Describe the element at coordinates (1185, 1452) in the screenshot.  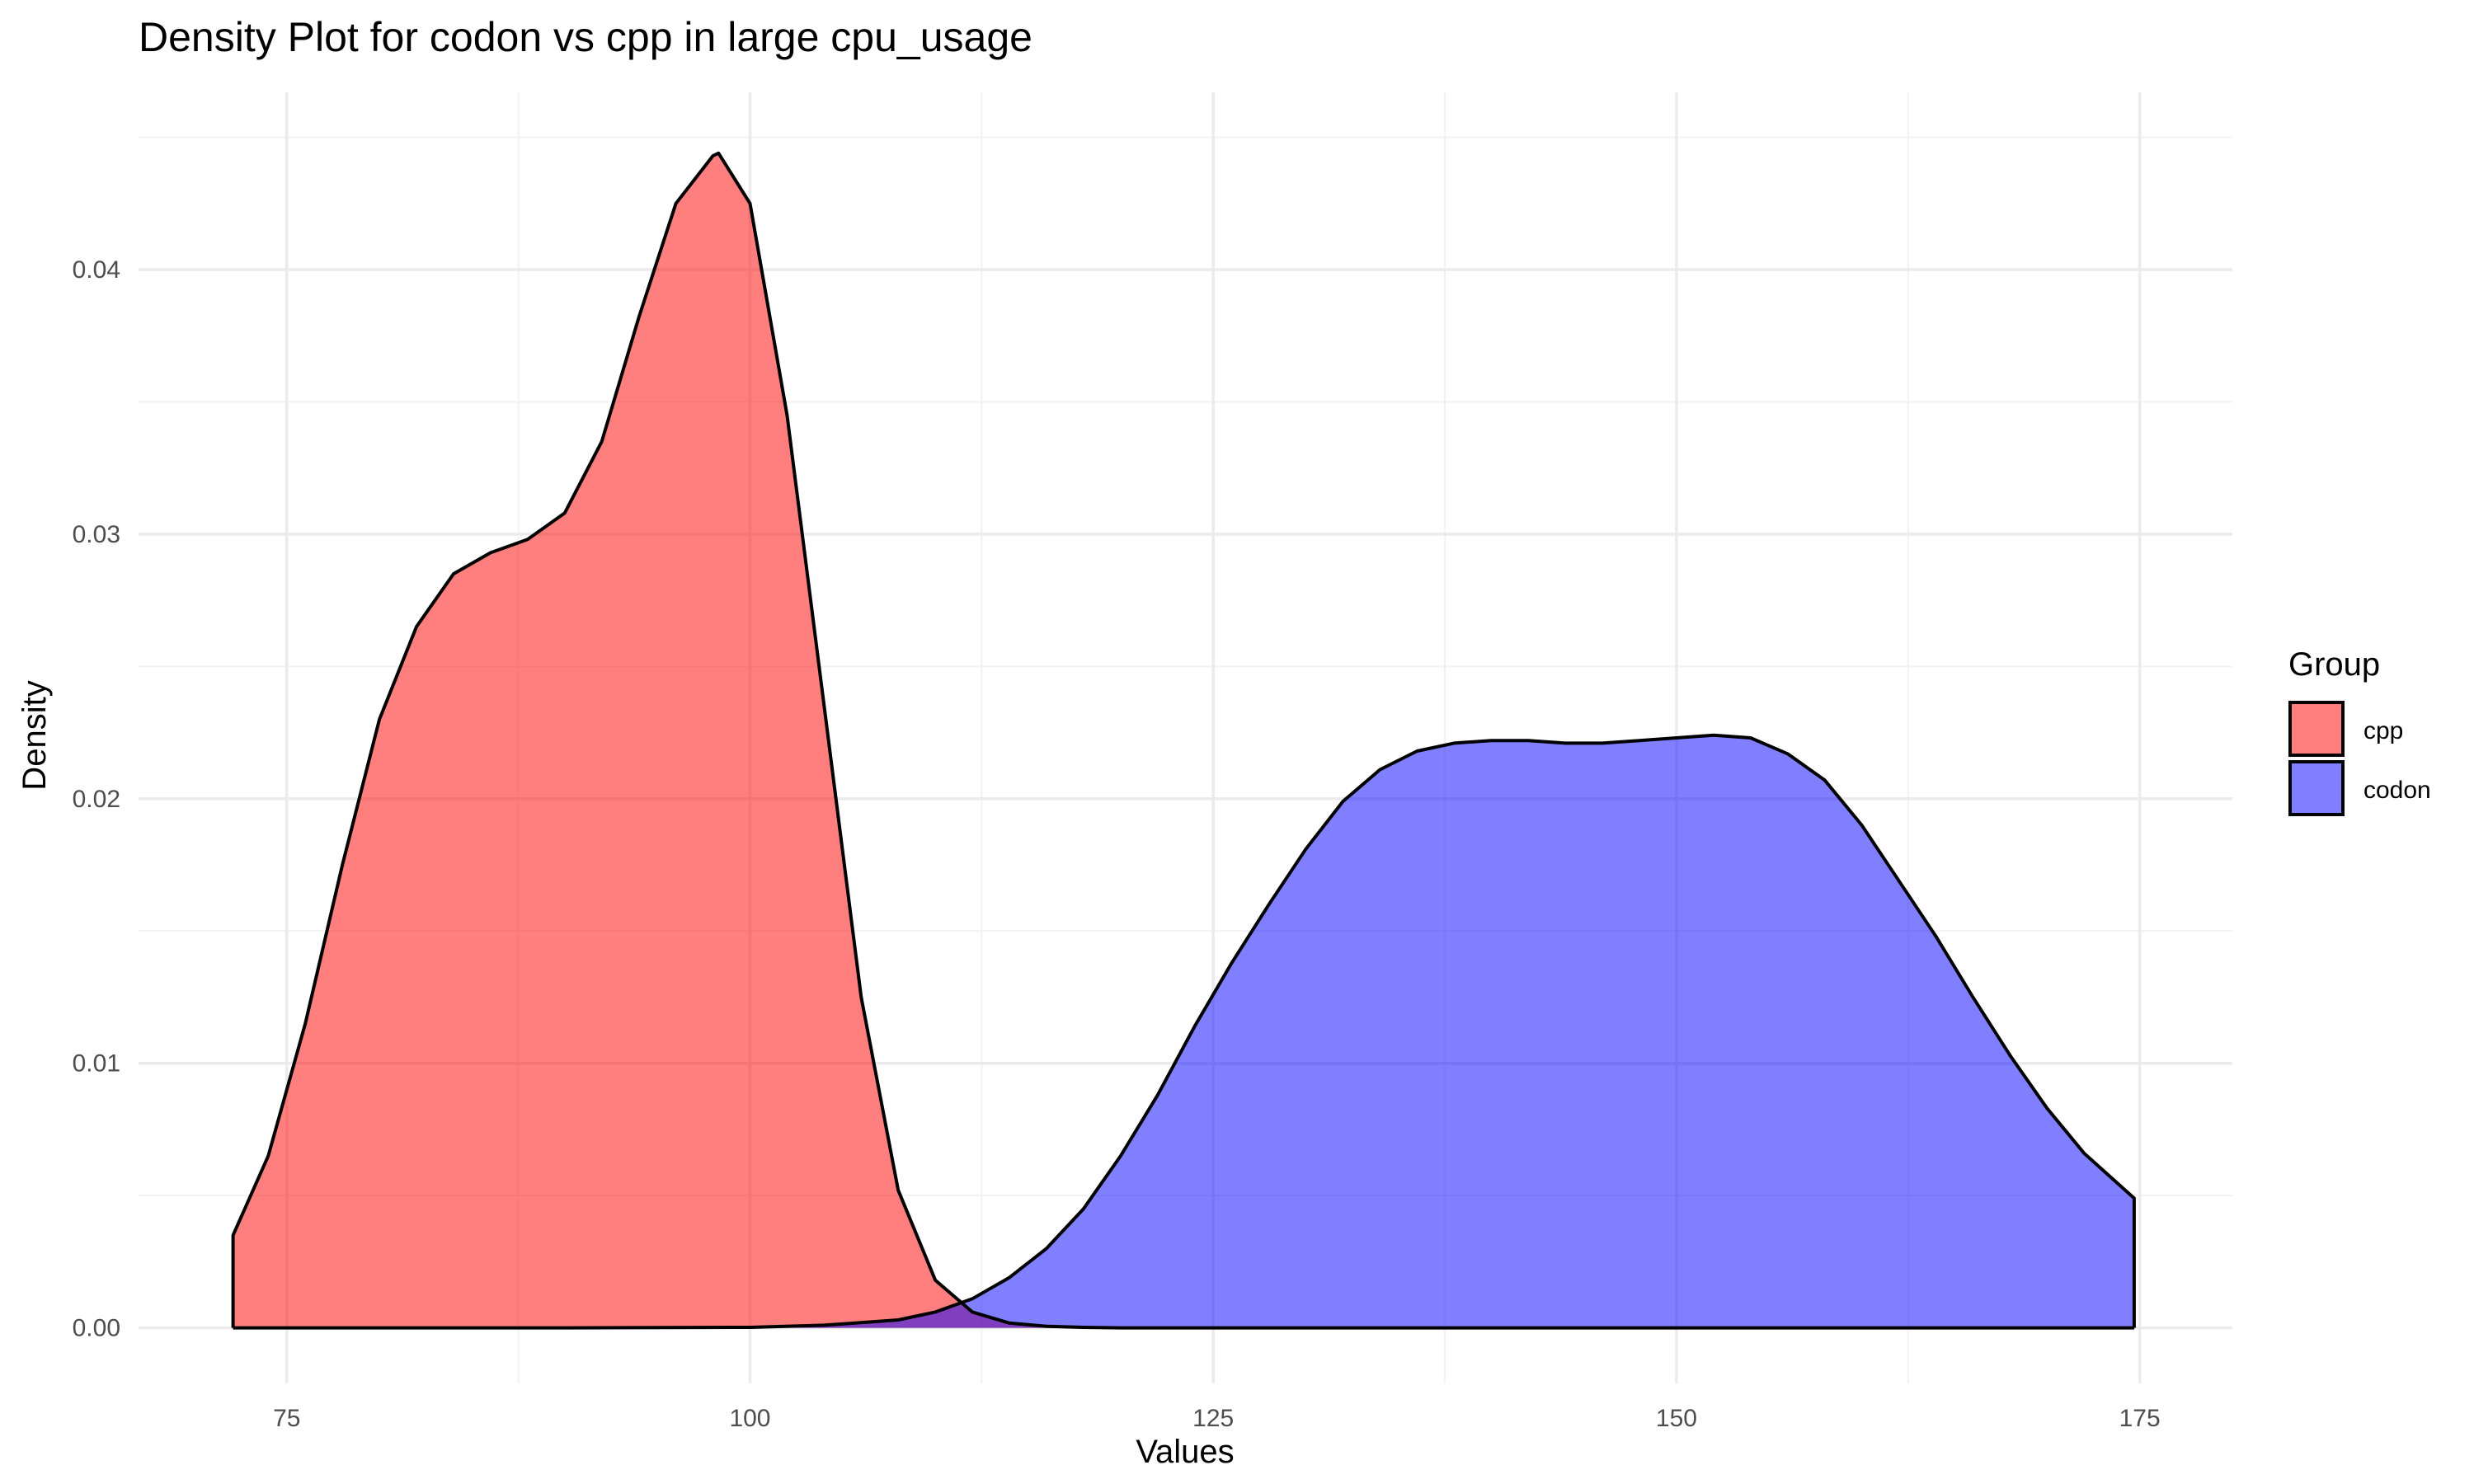
I see `x-axis-title: Values` at that location.